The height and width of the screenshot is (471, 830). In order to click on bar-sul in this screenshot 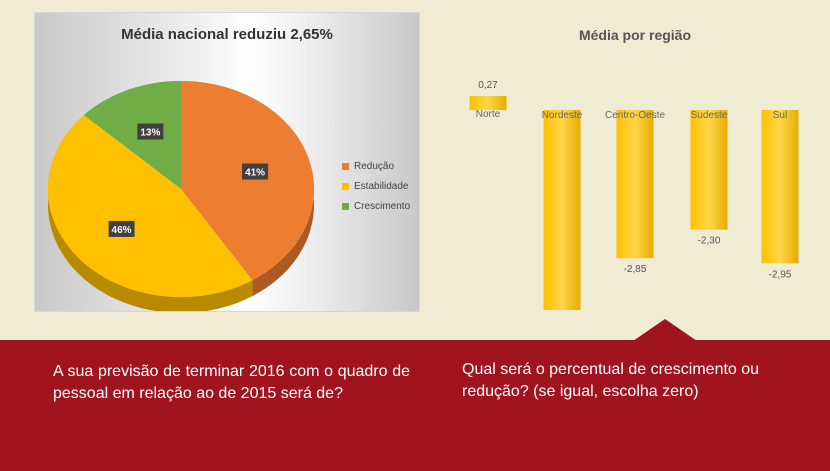, I will do `click(780, 187)`.